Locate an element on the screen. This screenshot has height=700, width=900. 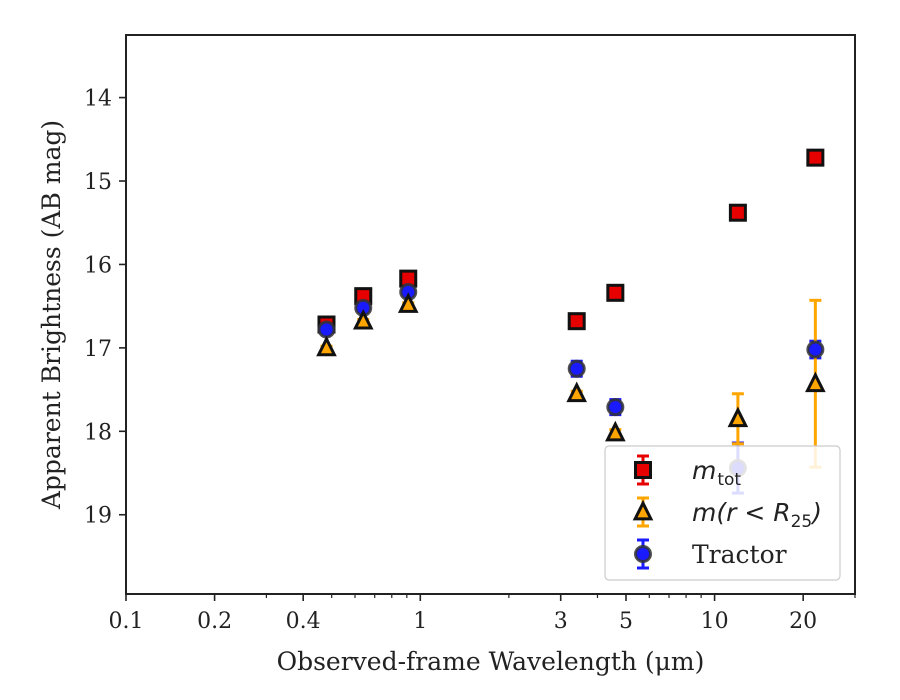
y-tick-label: 16 is located at coordinates (98, 265).